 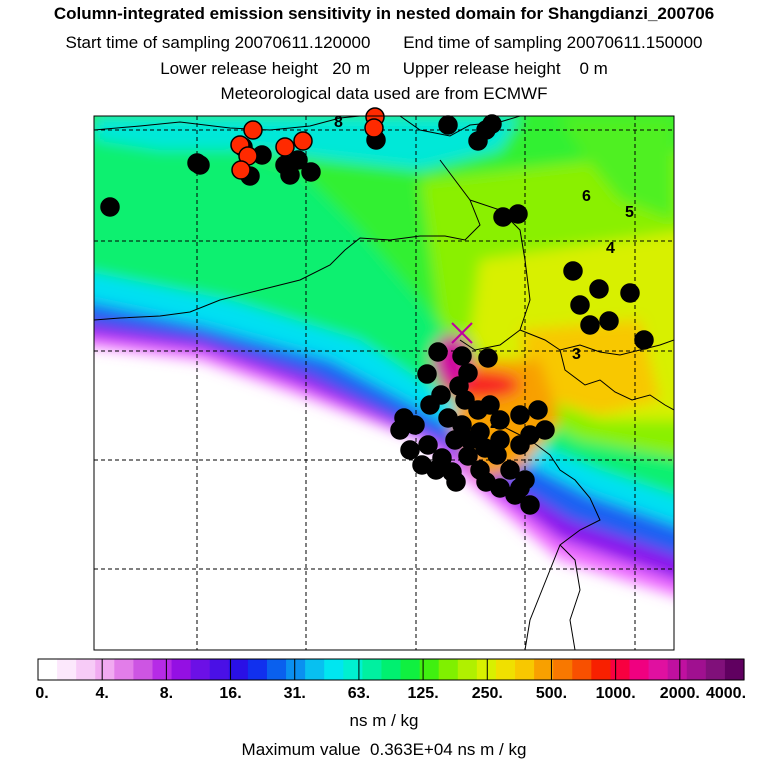 I want to click on zone-label-8: 8, so click(x=338, y=122).